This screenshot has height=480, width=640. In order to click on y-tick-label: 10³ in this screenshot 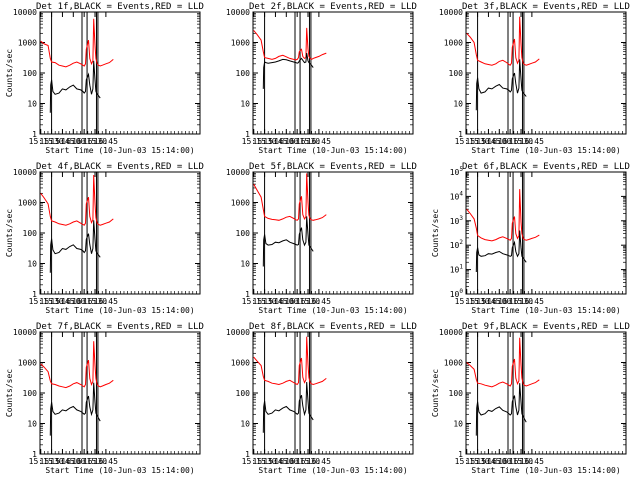, I will do `click(457, 220)`.